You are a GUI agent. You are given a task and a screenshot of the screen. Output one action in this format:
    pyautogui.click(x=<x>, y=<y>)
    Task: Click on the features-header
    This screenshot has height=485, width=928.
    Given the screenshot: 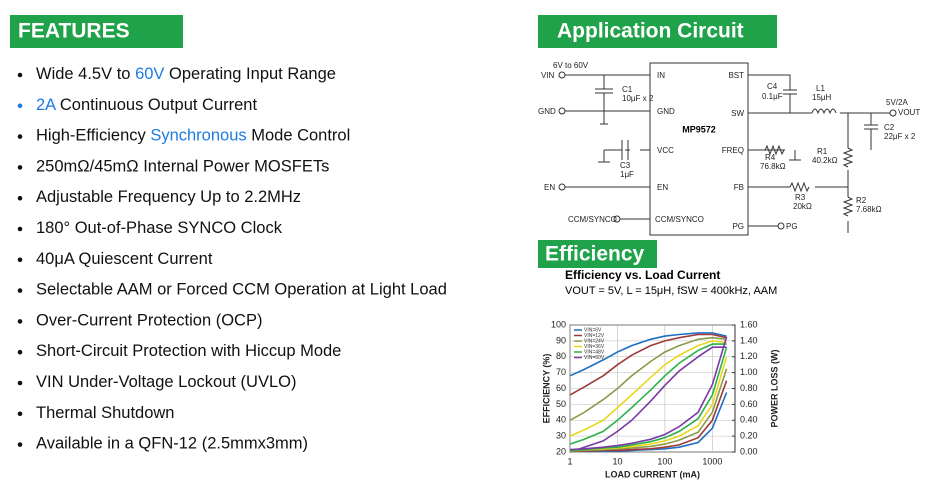 What is the action you would take?
    pyautogui.click(x=96, y=31)
    